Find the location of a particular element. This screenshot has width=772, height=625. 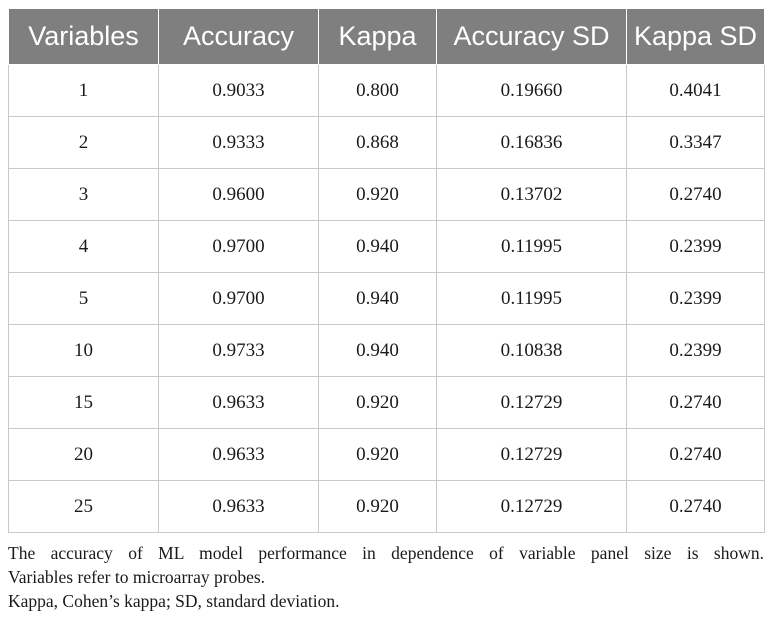

cell-variables: 10 is located at coordinates (83, 350).